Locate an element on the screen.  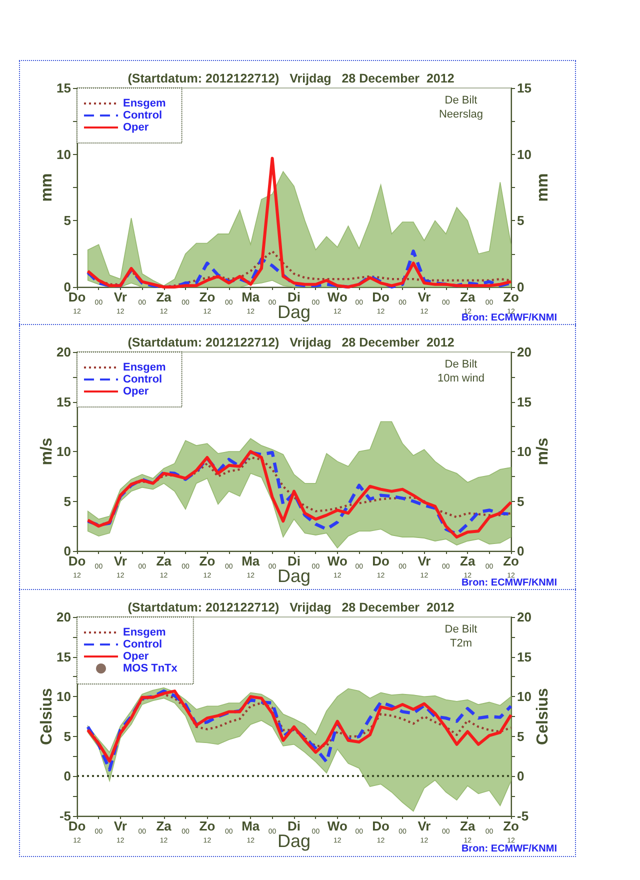
annotation: 10m wind is located at coordinates (461, 378).